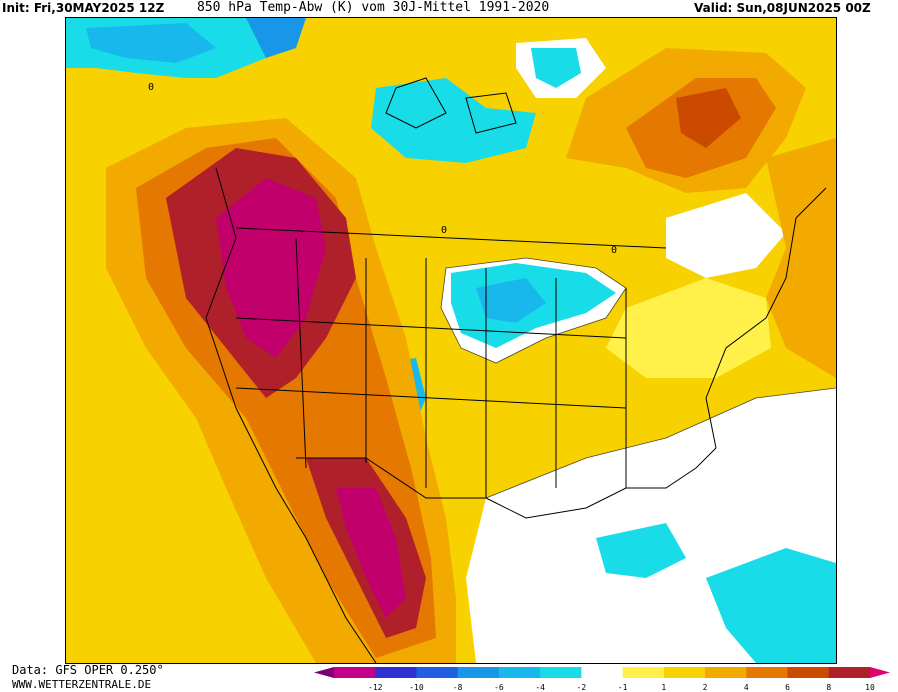  What do you see at coordinates (782, 8) in the screenshot?
I see `valid-time: Valid: Sun,08JUN2025 00Z` at bounding box center [782, 8].